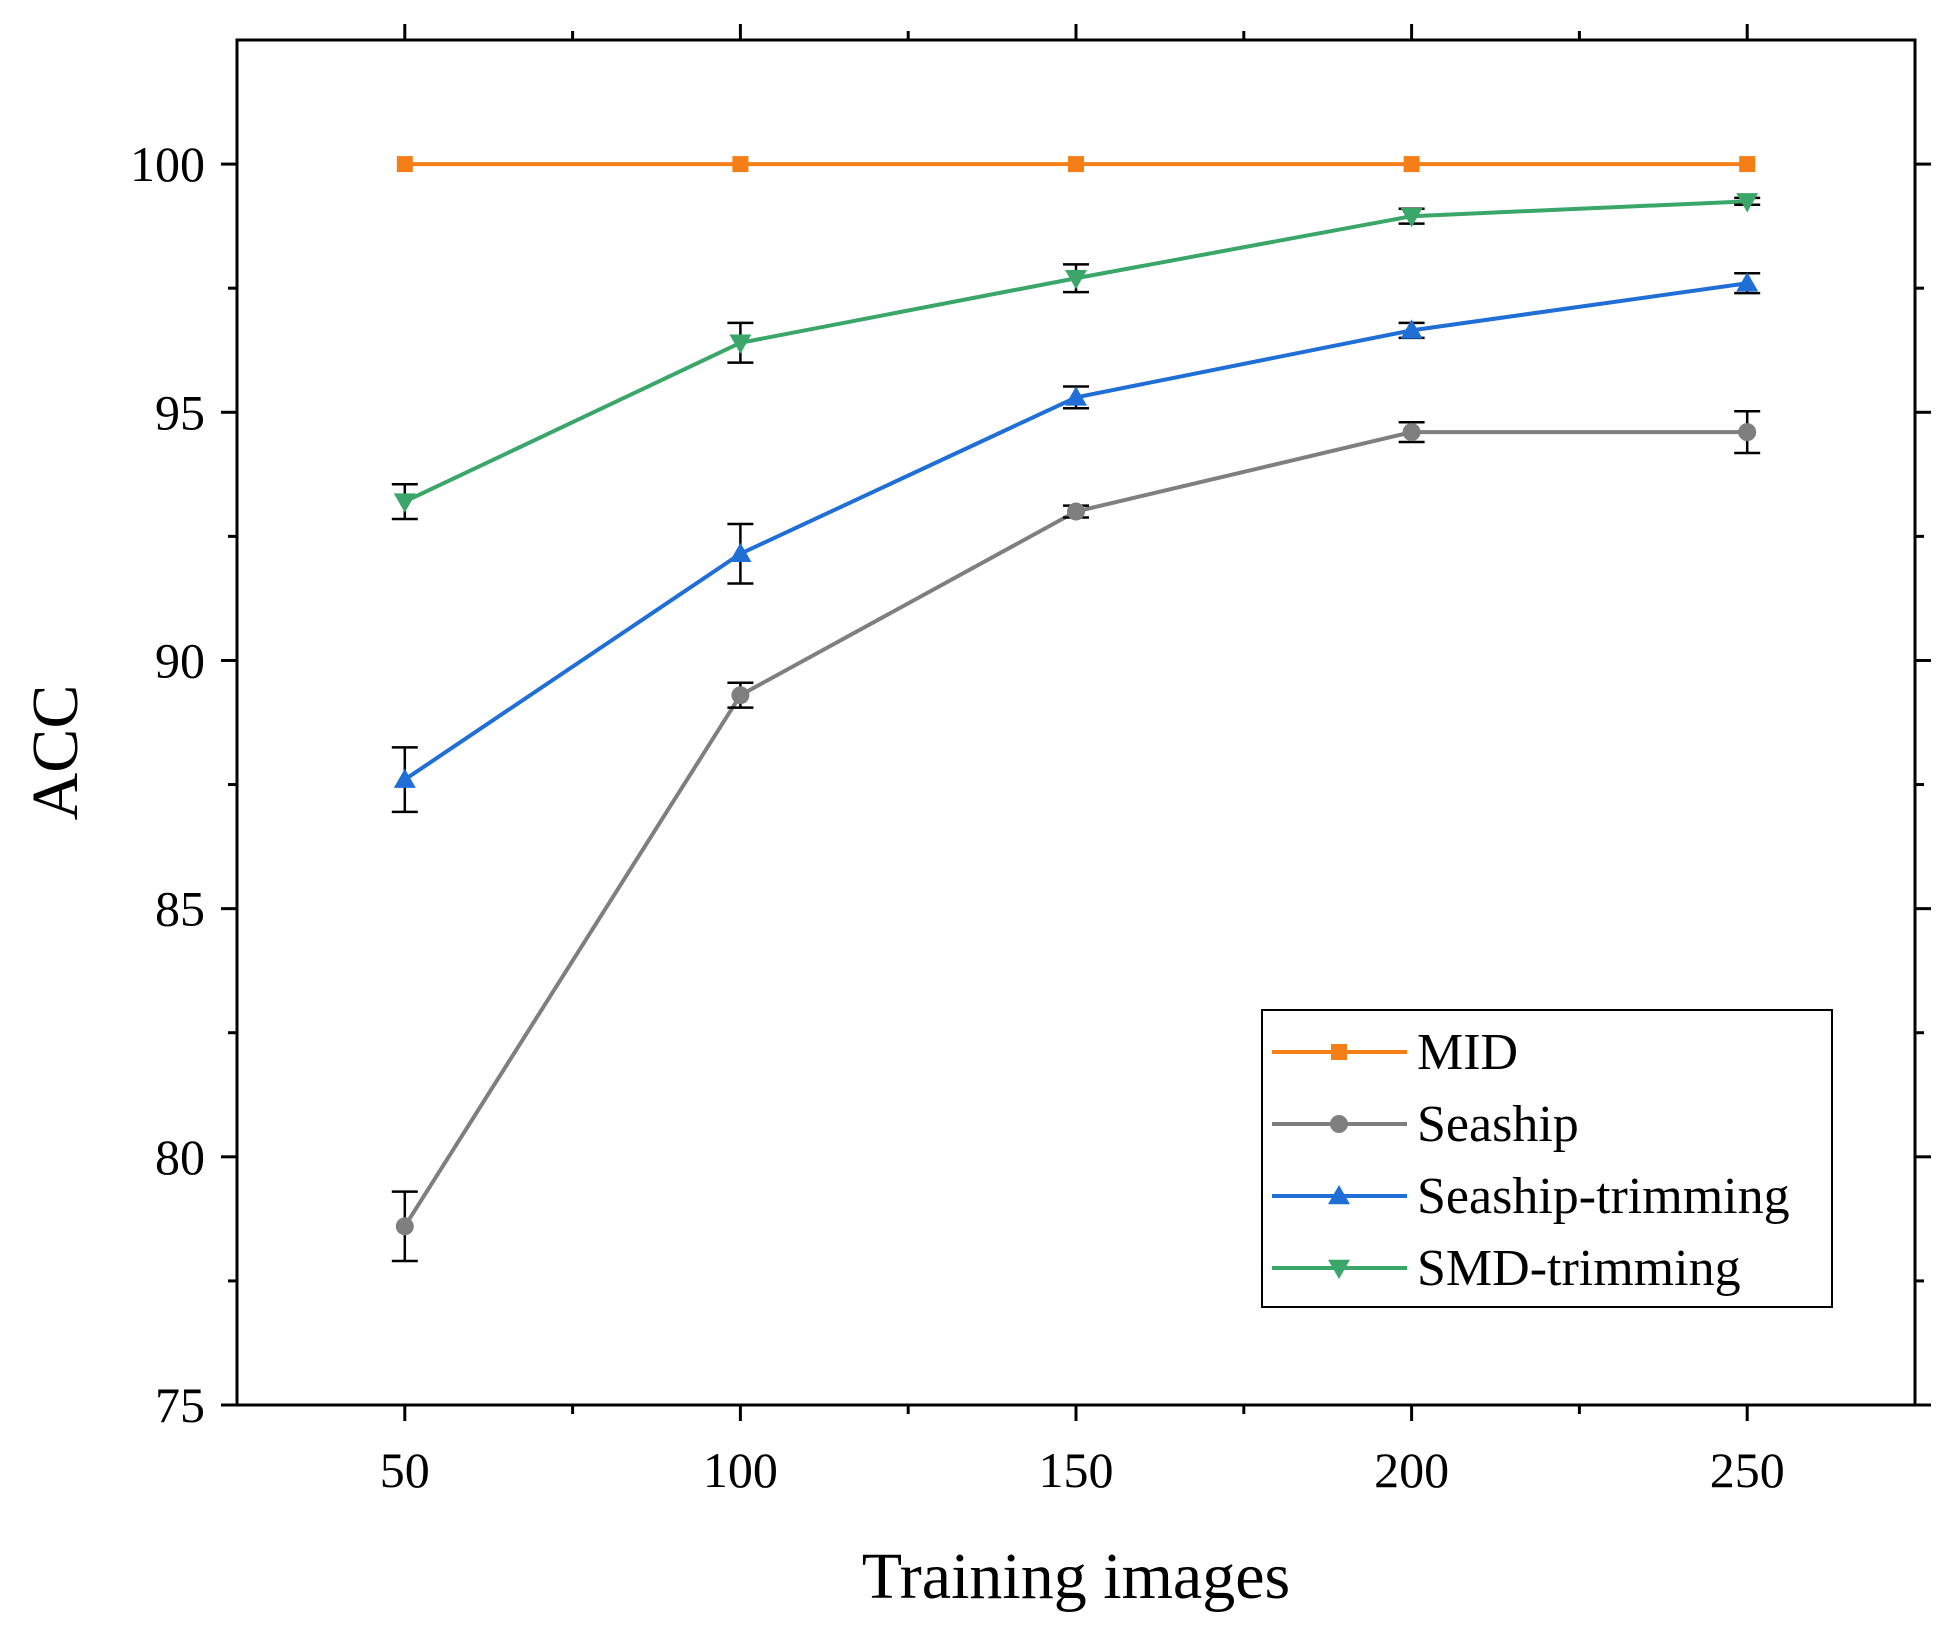 The image size is (1943, 1629). I want to click on y-tick-label: 100, so click(167, 164).